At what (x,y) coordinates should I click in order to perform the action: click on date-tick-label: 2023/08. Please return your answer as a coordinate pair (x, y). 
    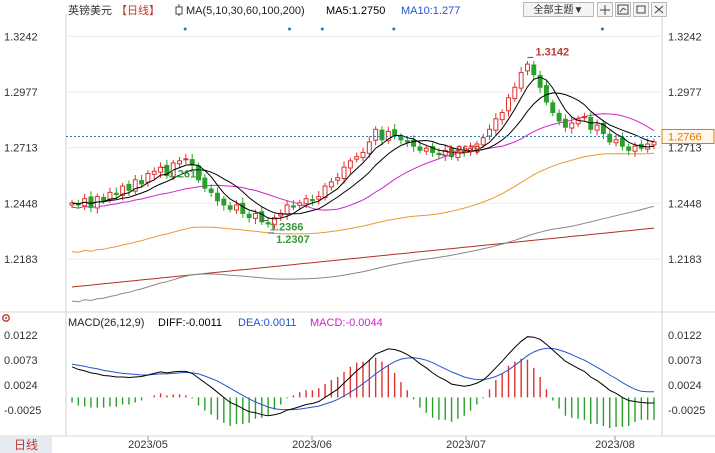
    Looking at the image, I should click on (615, 445).